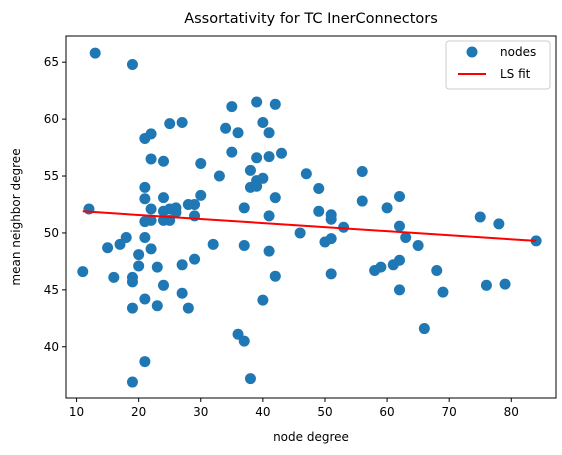  What do you see at coordinates (386, 412) in the screenshot?
I see `x-tick-label: 60` at bounding box center [386, 412].